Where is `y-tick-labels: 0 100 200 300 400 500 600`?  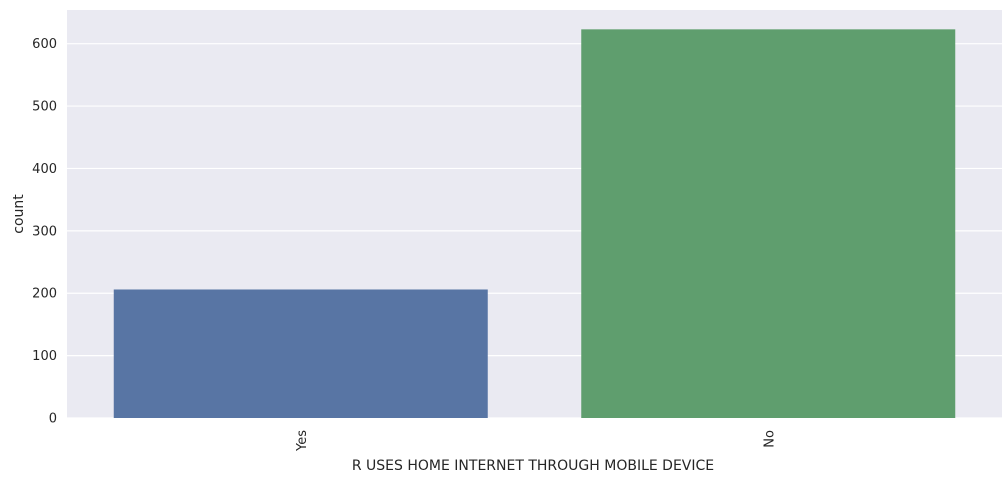
y-tick-labels: 0 100 200 300 400 500 600 is located at coordinates (44, 231).